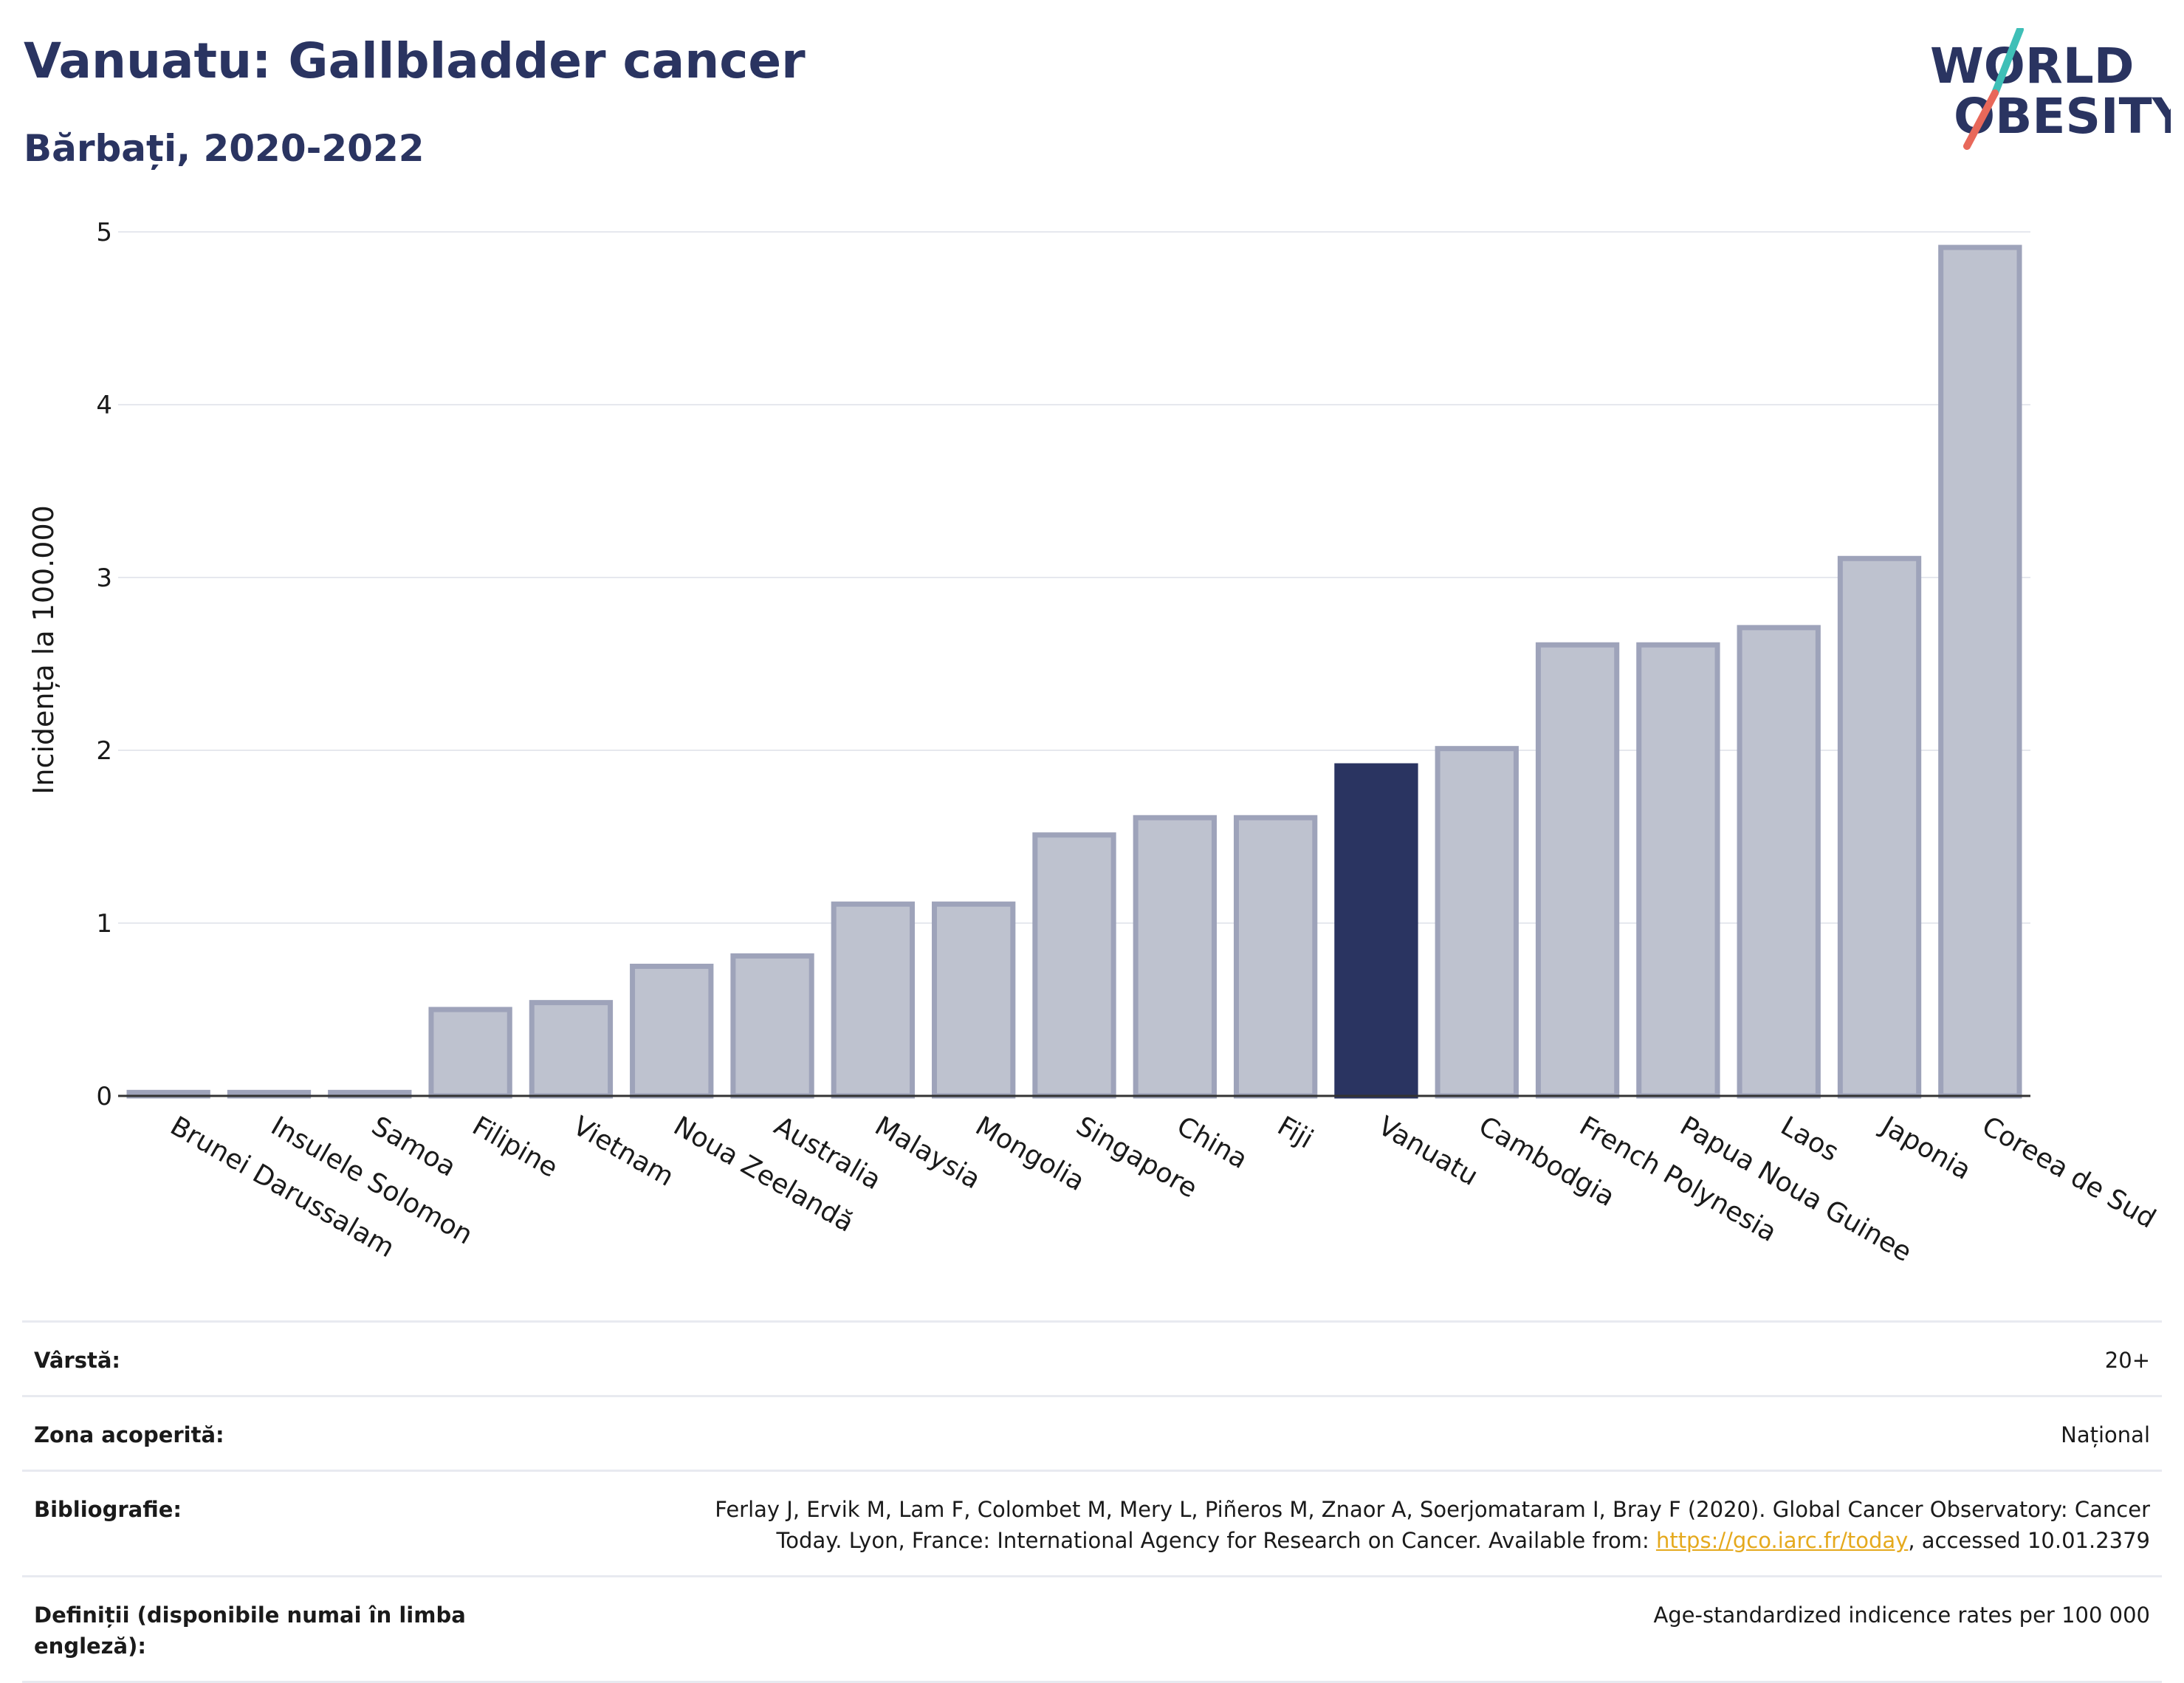 The image size is (2184, 1683). What do you see at coordinates (104, 233) in the screenshot?
I see `y-tick-label: 5` at bounding box center [104, 233].